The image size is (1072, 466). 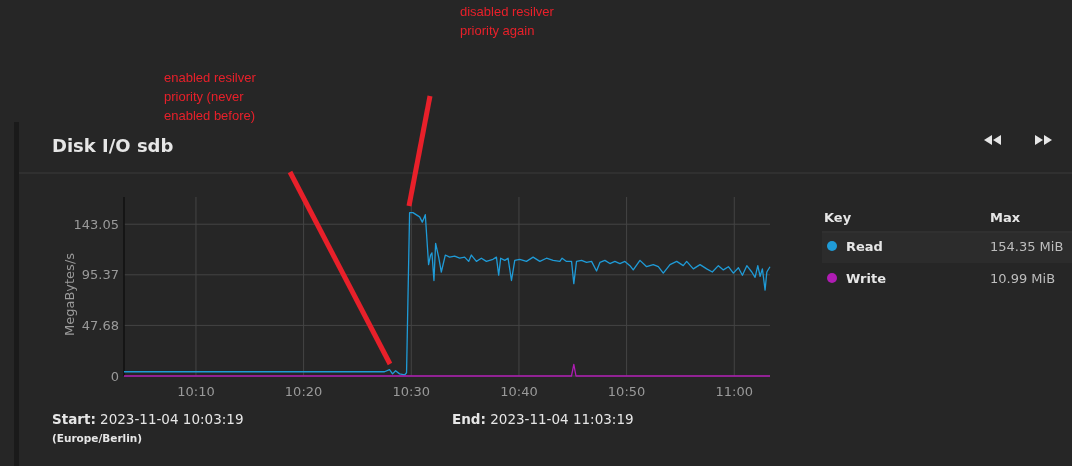 I want to click on text: 154.35 MiB, so click(x=1027, y=246).